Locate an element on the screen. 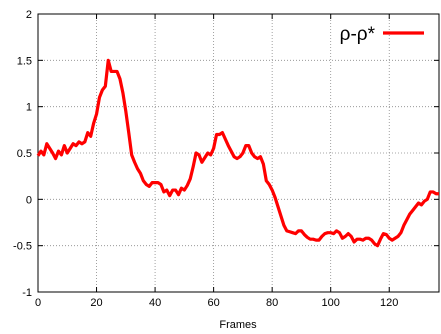 This screenshot has height=334, width=441. x-axis-label: Frames is located at coordinates (238, 325).